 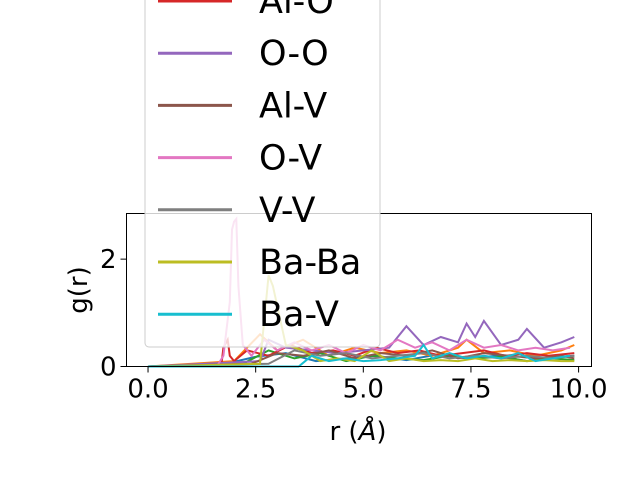 What do you see at coordinates (255, 390) in the screenshot?
I see `x-tick-label: 2.5` at bounding box center [255, 390].